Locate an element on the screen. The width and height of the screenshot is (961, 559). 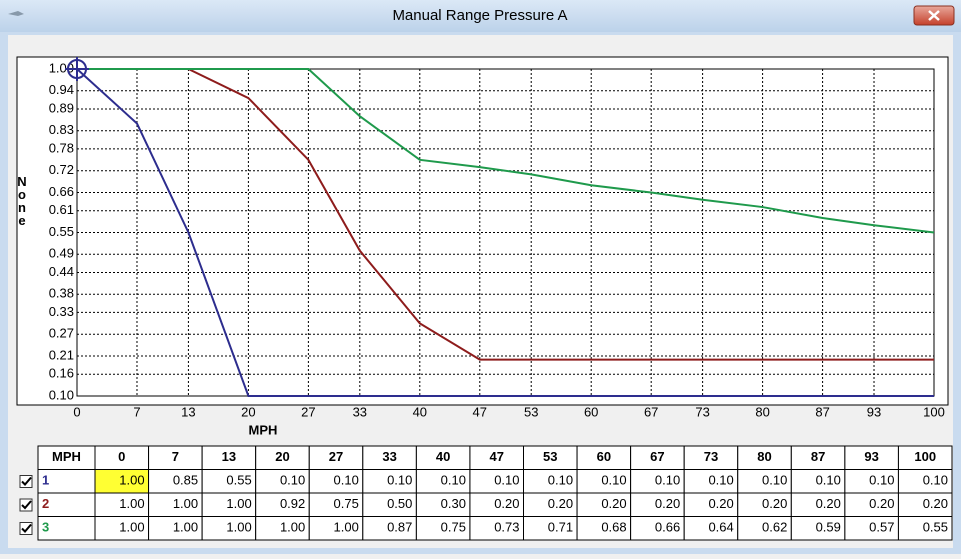
window-title: Manual Range Pressure A is located at coordinates (479, 15).